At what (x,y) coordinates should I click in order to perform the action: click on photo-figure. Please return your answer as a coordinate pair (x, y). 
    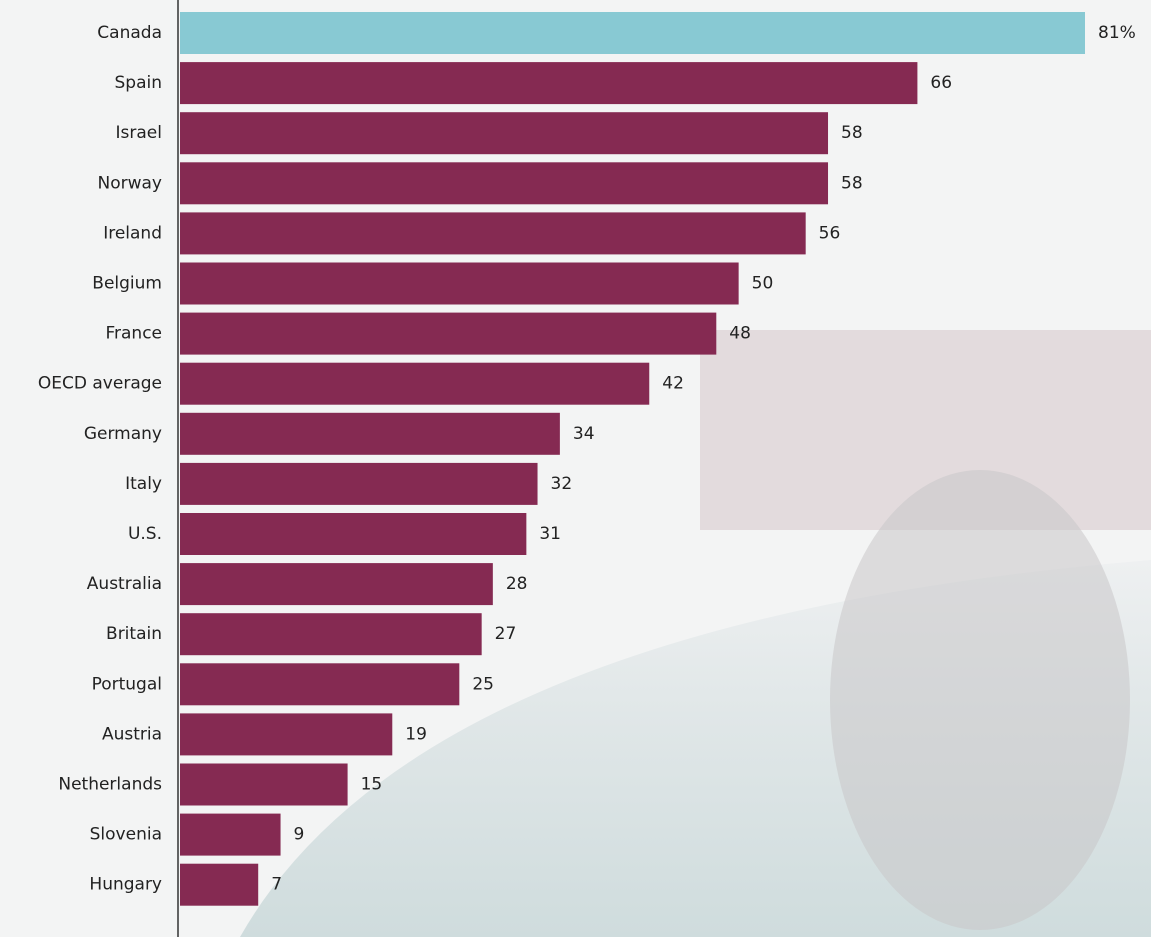
    Looking at the image, I should click on (980, 700).